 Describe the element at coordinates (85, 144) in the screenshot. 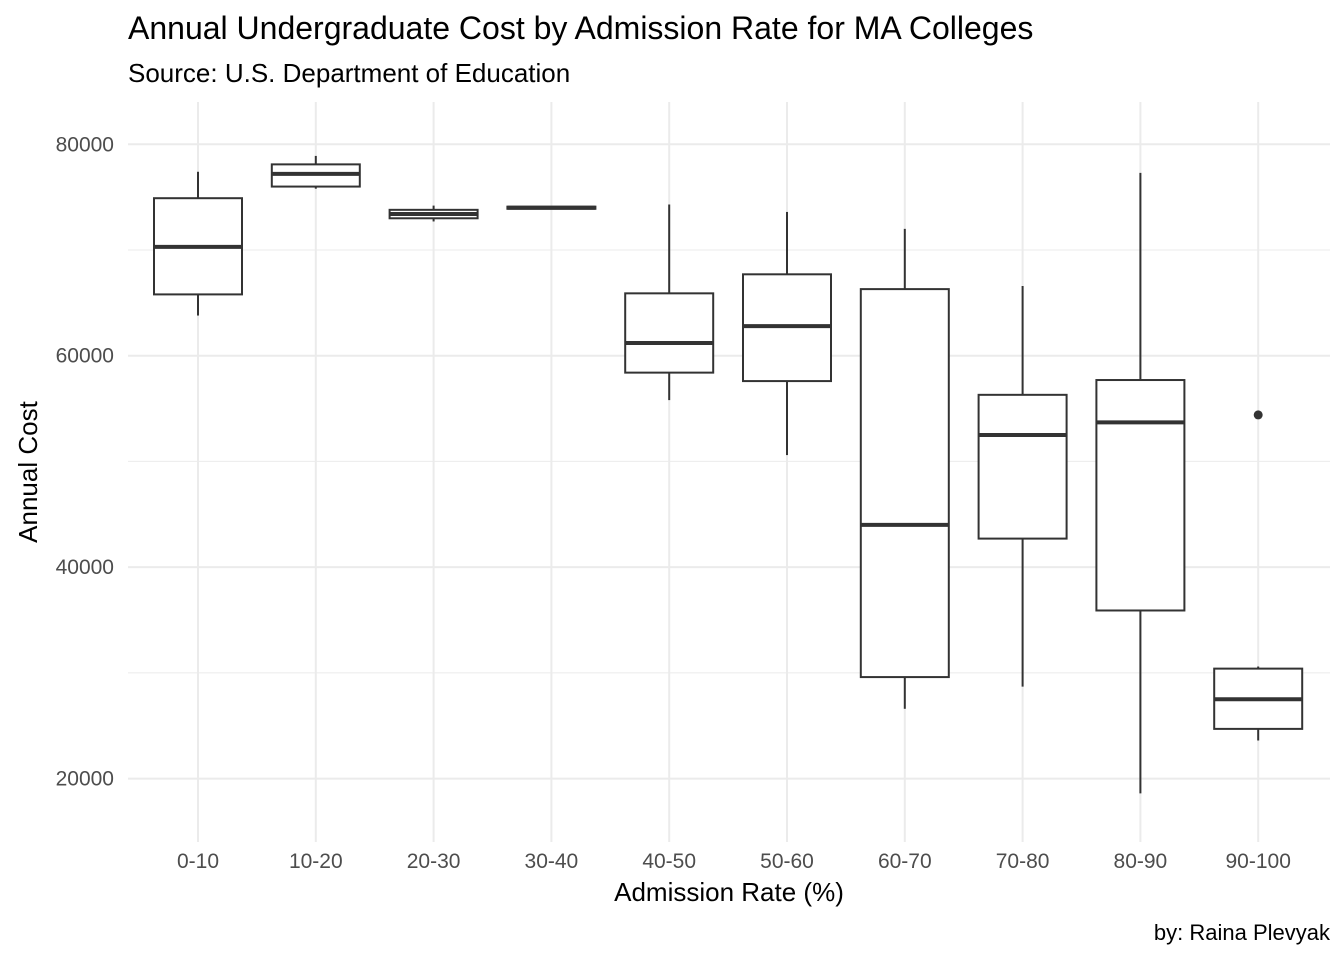

I see `y-tick-label: 80000` at that location.